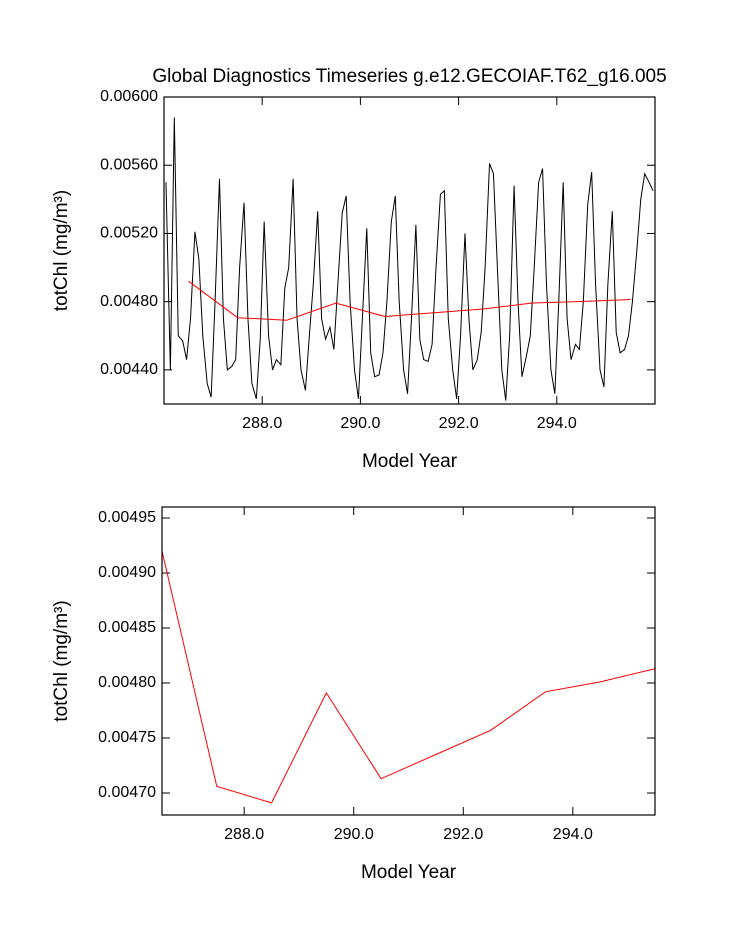  Describe the element at coordinates (127, 737) in the screenshot. I see `y-tick-label: 0.00475` at that location.